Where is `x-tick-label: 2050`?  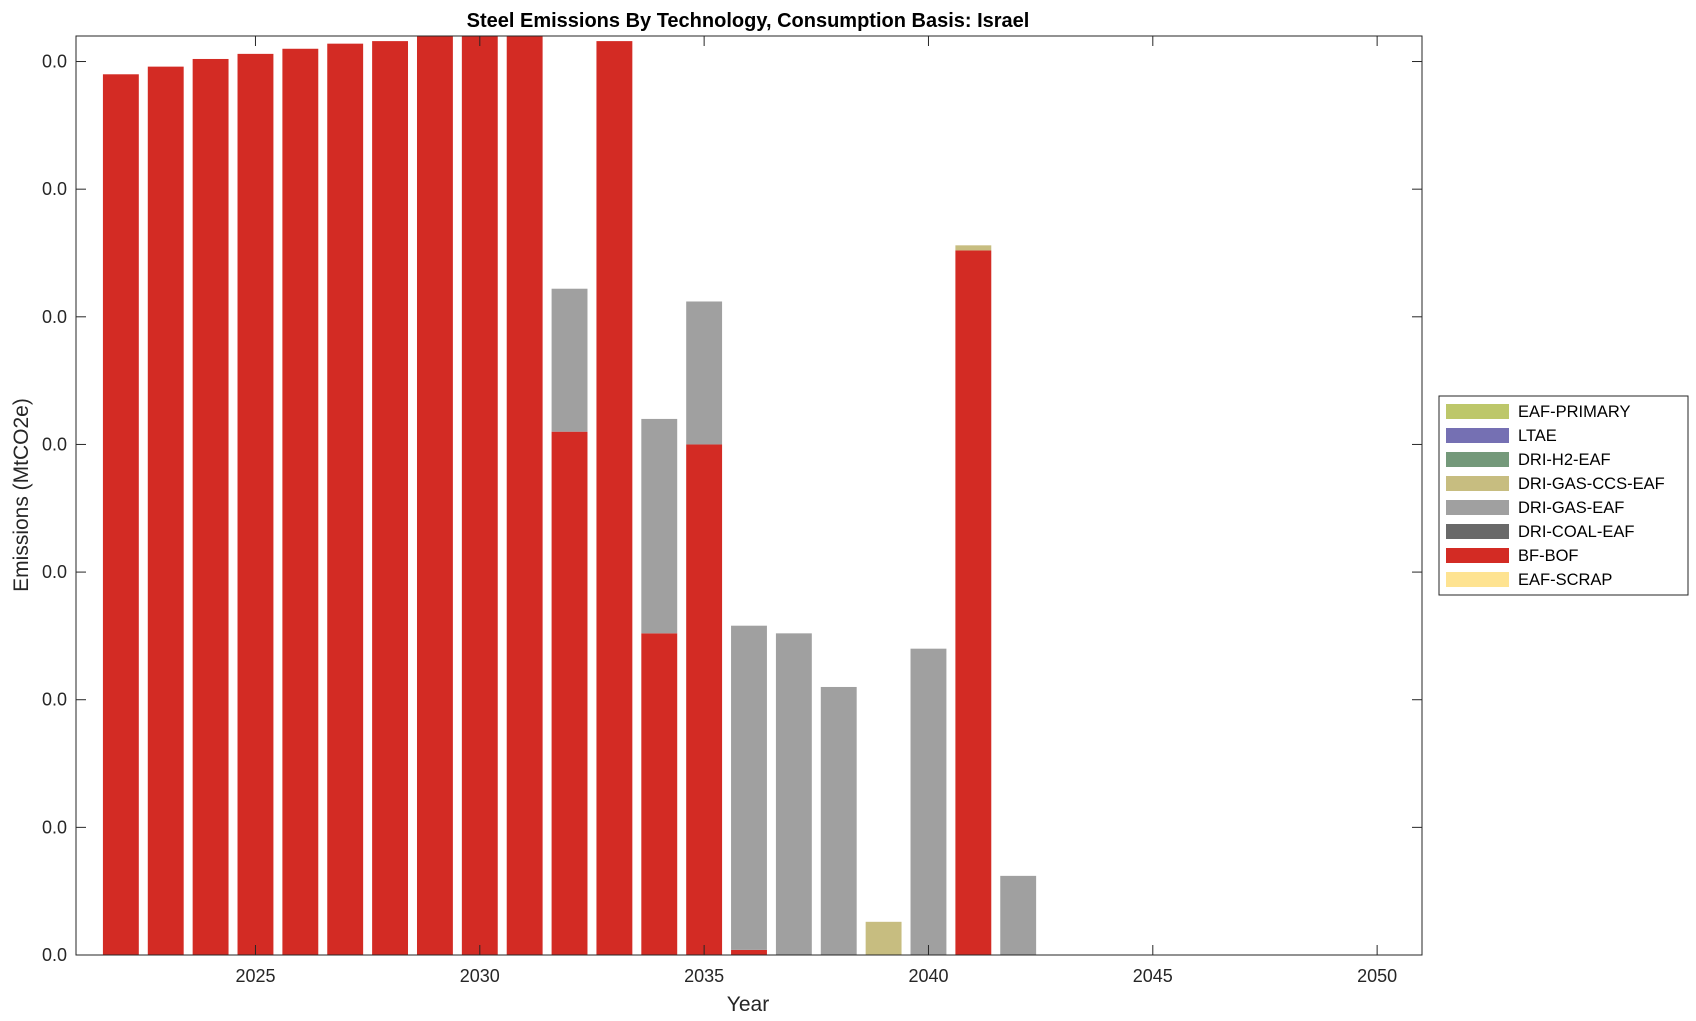
x-tick-label: 2050 is located at coordinates (1377, 976).